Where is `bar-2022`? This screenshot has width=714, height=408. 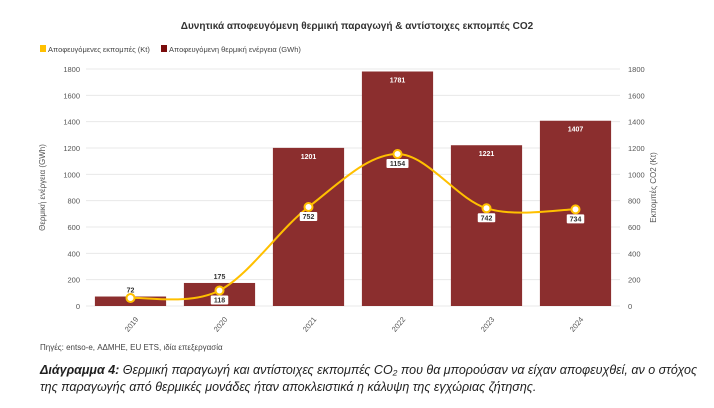
bar-2022 is located at coordinates (397, 188).